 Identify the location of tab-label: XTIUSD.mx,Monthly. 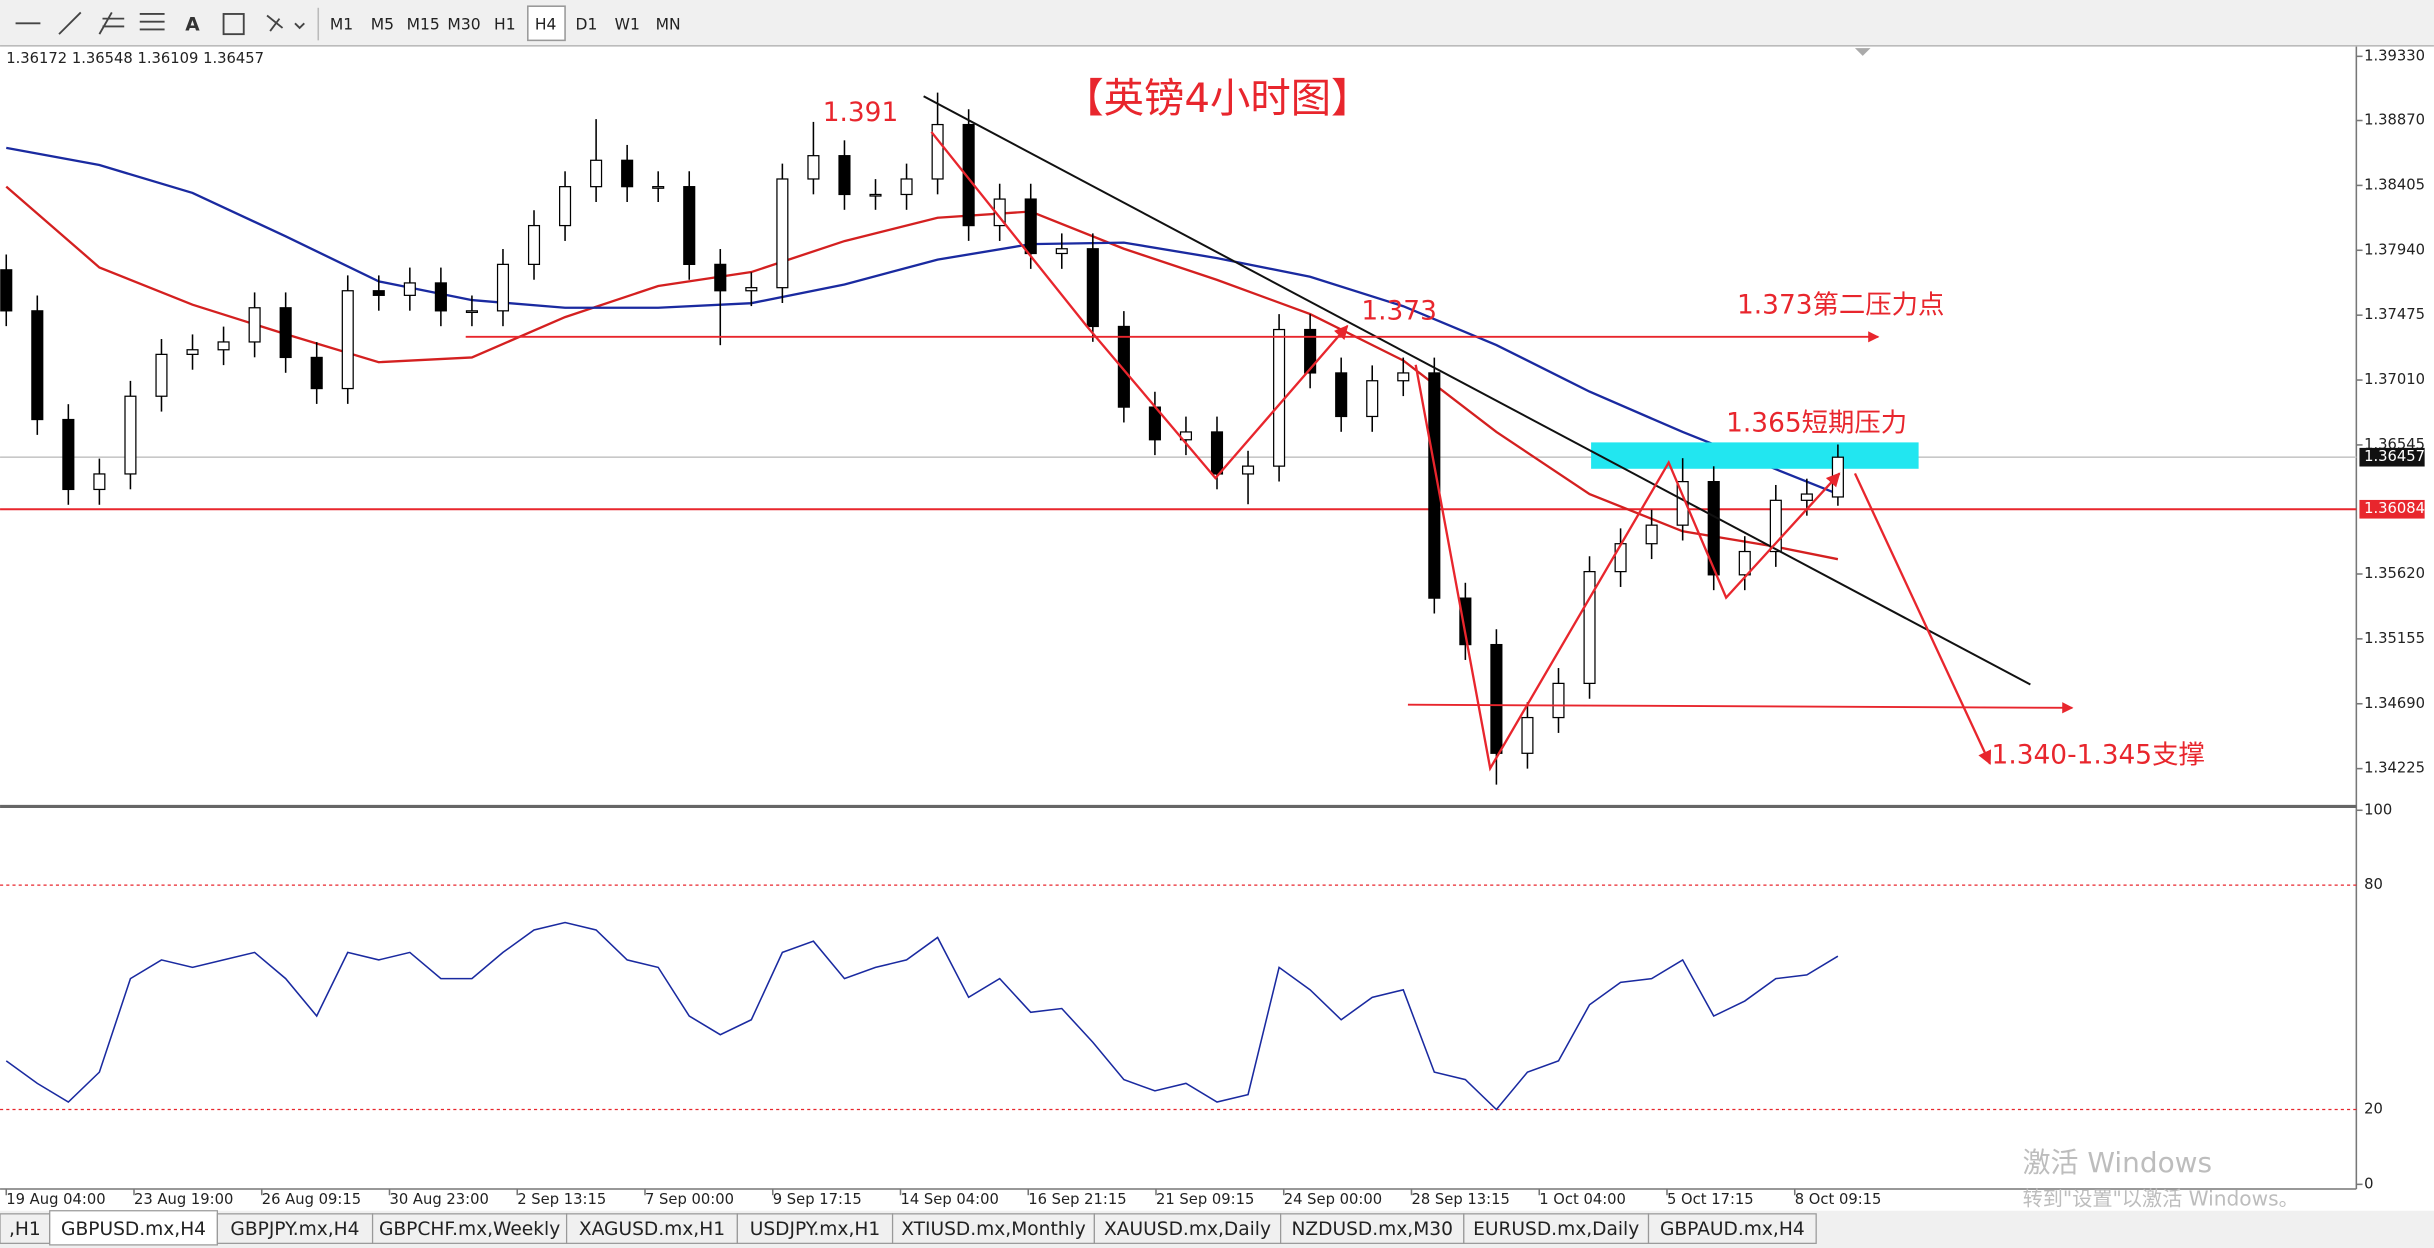
(993, 1229).